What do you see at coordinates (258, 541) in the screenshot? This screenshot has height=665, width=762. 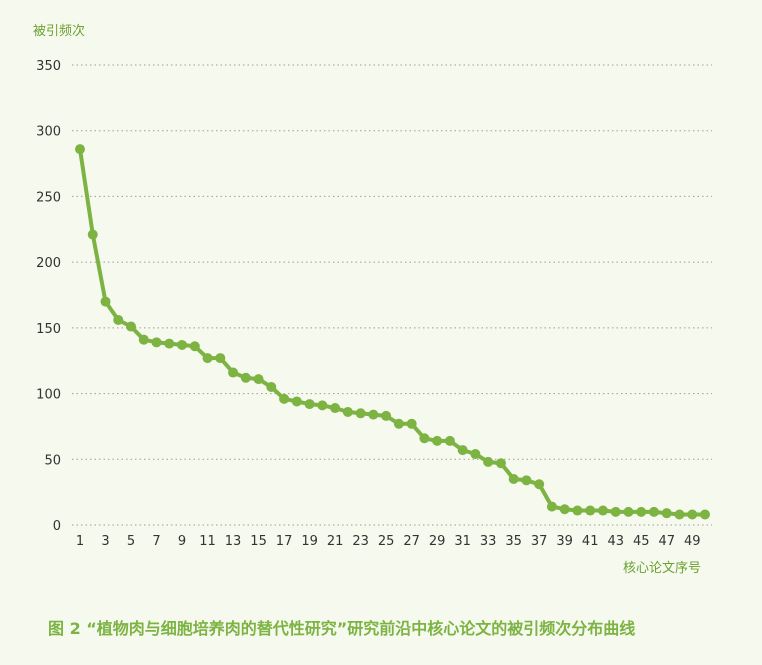 I see `x-tick-label: 15` at bounding box center [258, 541].